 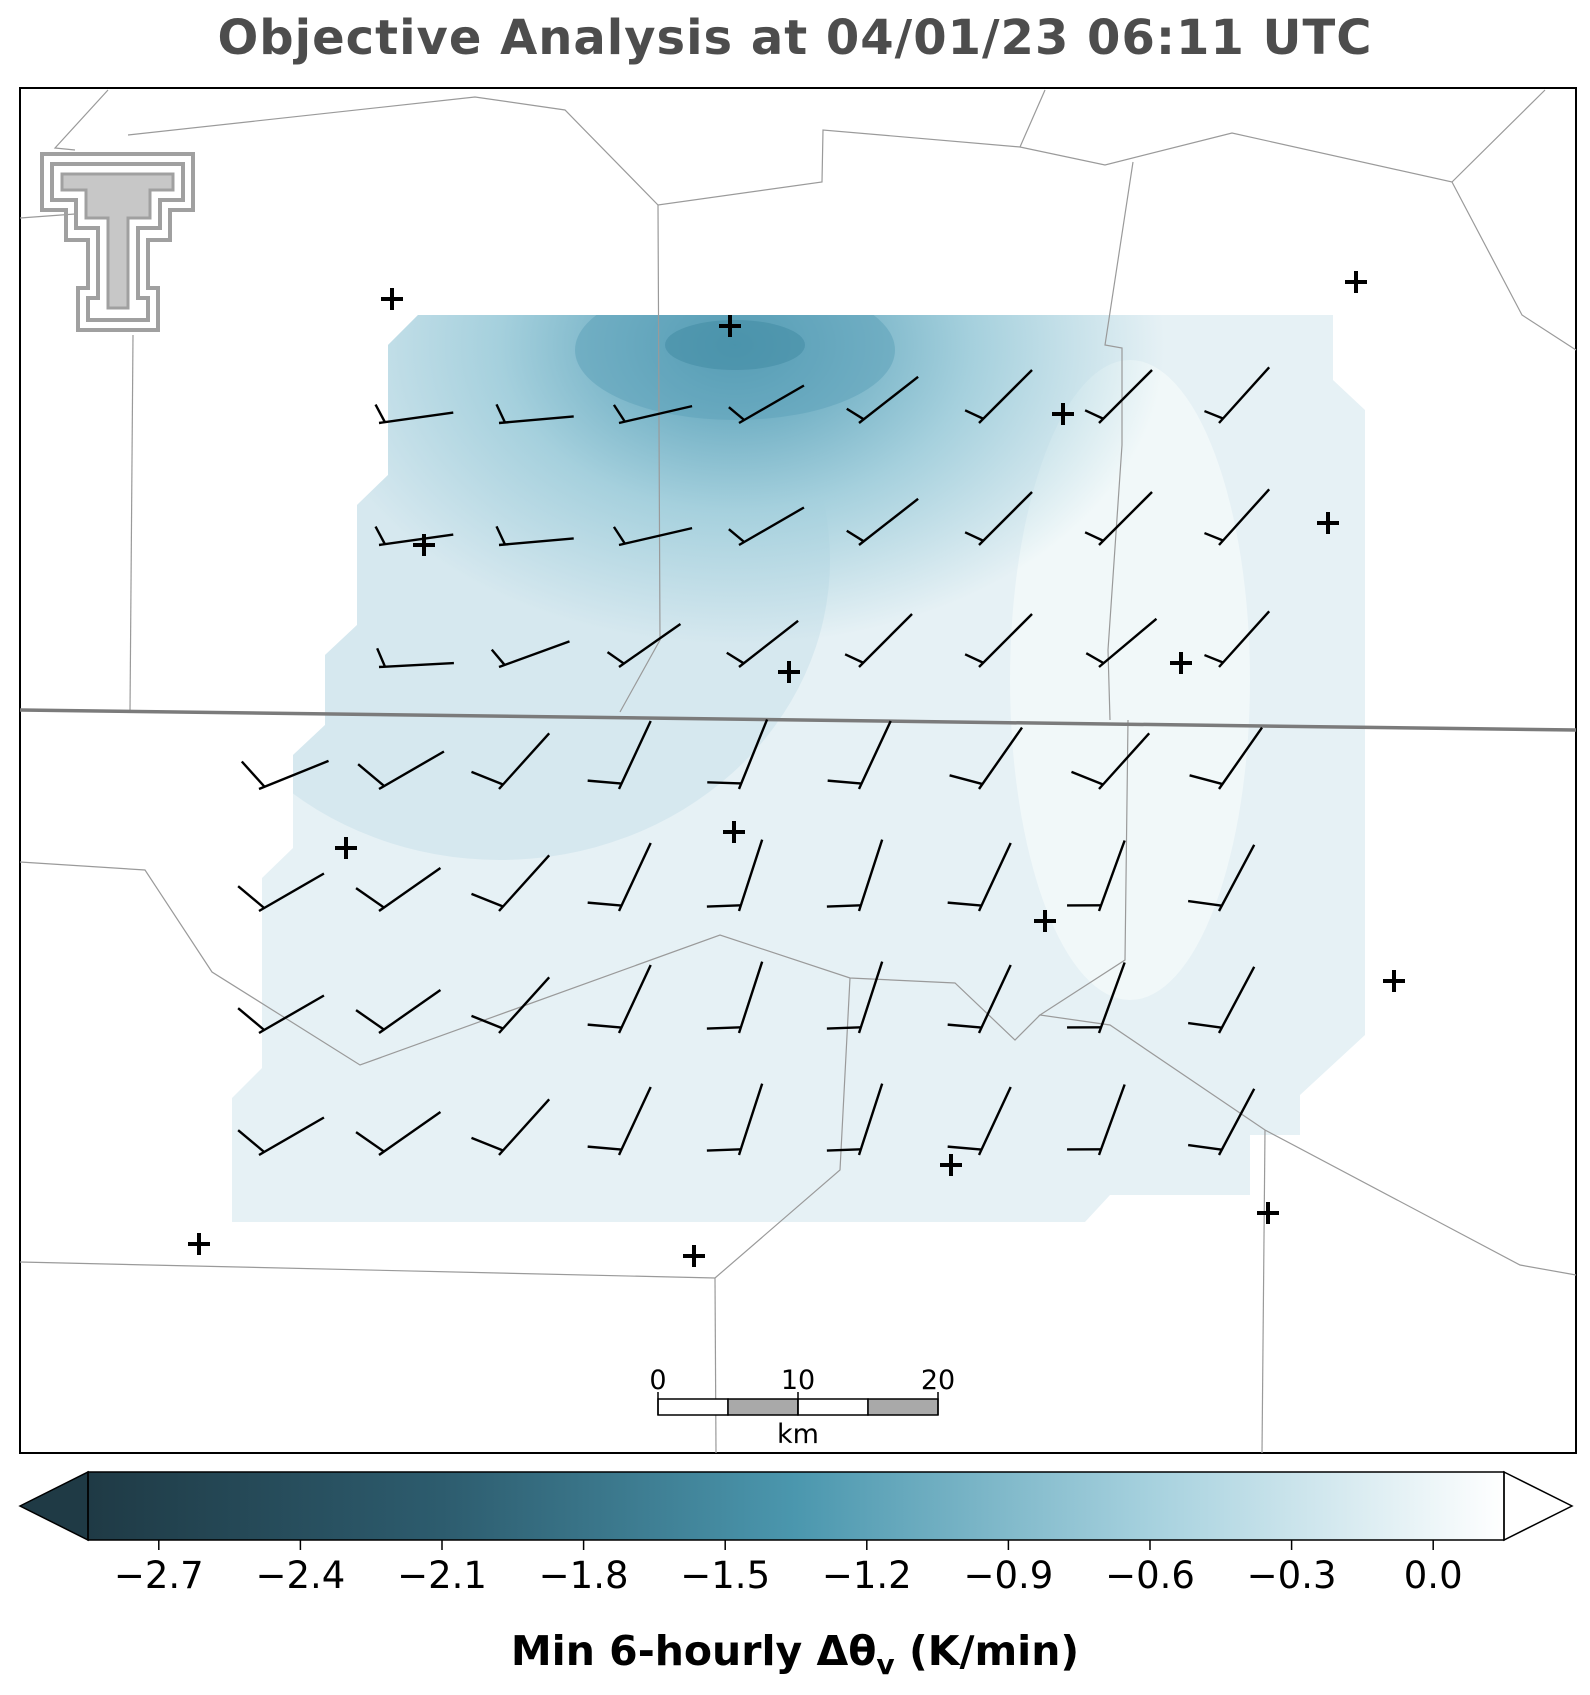 What do you see at coordinates (798, 720) in the screenshot?
I see `state-border` at bounding box center [798, 720].